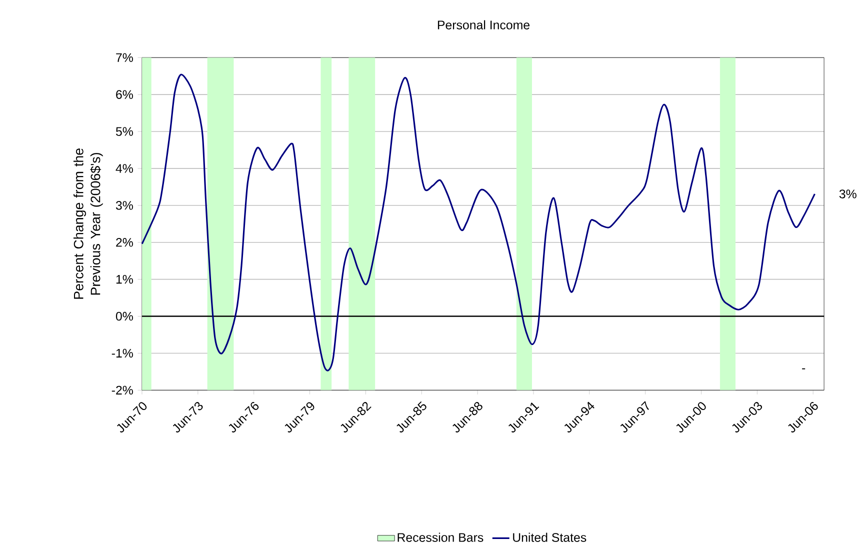 Image resolution: width=861 pixels, height=551 pixels. I want to click on y-tick-label: 4%, so click(124, 168).